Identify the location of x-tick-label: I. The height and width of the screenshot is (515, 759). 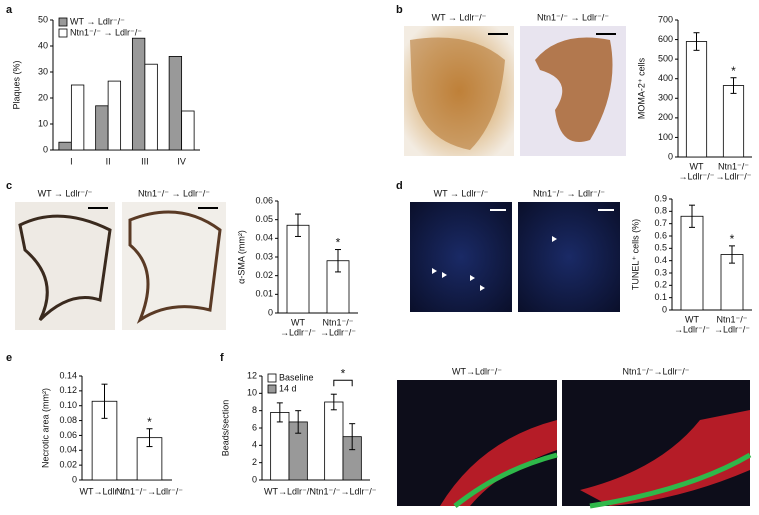
(71, 161).